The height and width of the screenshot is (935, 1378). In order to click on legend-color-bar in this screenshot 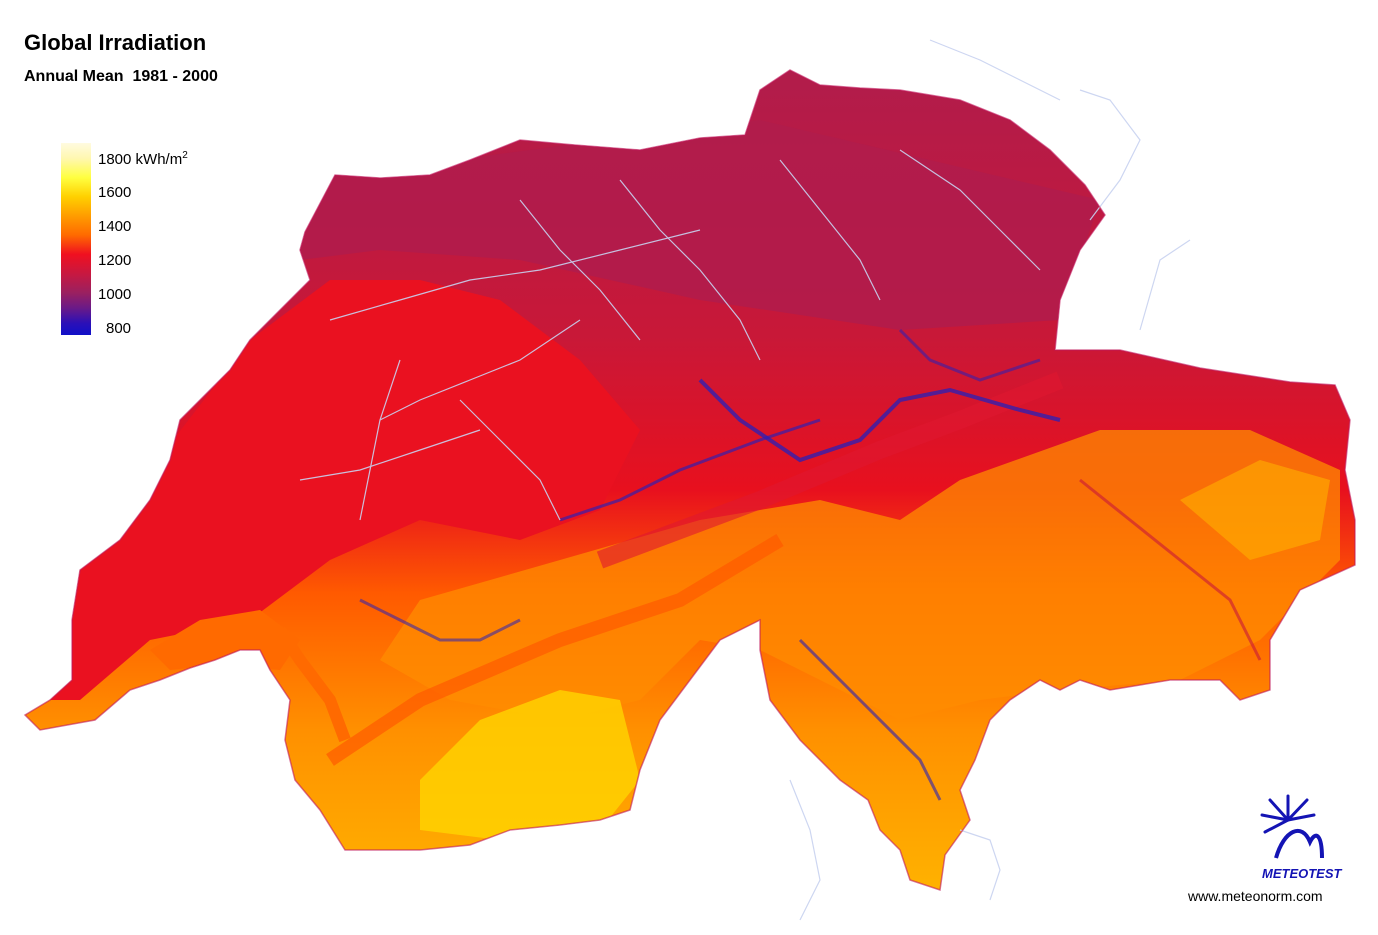, I will do `click(76, 239)`.